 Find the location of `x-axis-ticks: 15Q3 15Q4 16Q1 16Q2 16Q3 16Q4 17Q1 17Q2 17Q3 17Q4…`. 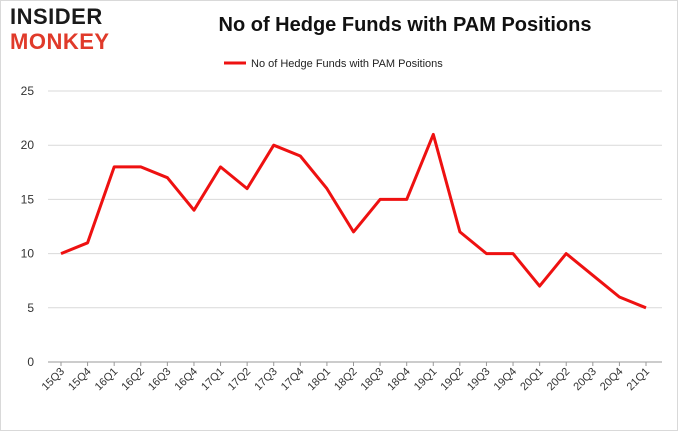

x-axis-ticks: 15Q3 15Q4 16Q1 16Q2 16Q3 16Q4 17Q1 17Q2 17Q3 17Q4… is located at coordinates (346, 378).